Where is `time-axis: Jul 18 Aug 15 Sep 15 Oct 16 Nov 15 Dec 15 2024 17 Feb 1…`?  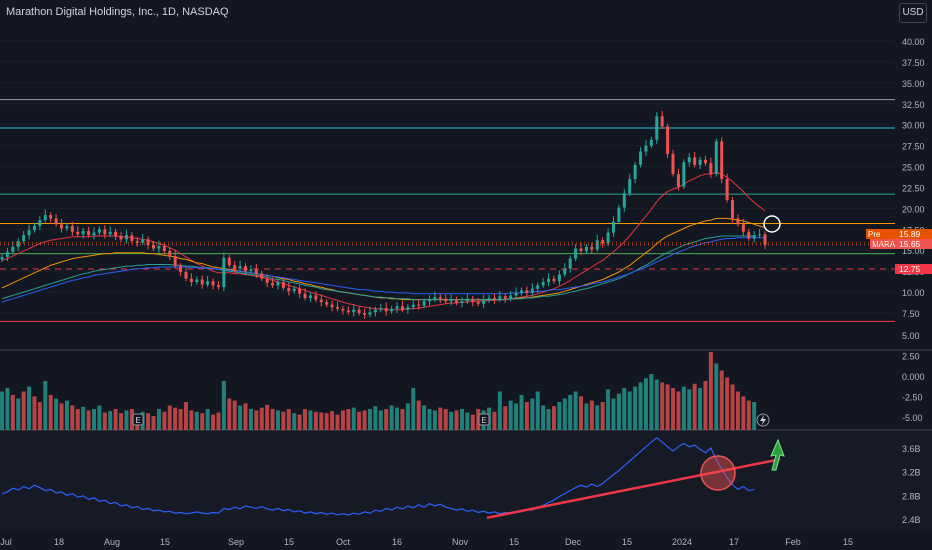 time-axis: Jul 18 Aug 15 Sep 15 Oct 16 Nov 15 Dec 15 2024 17 Feb 1… is located at coordinates (426, 542).